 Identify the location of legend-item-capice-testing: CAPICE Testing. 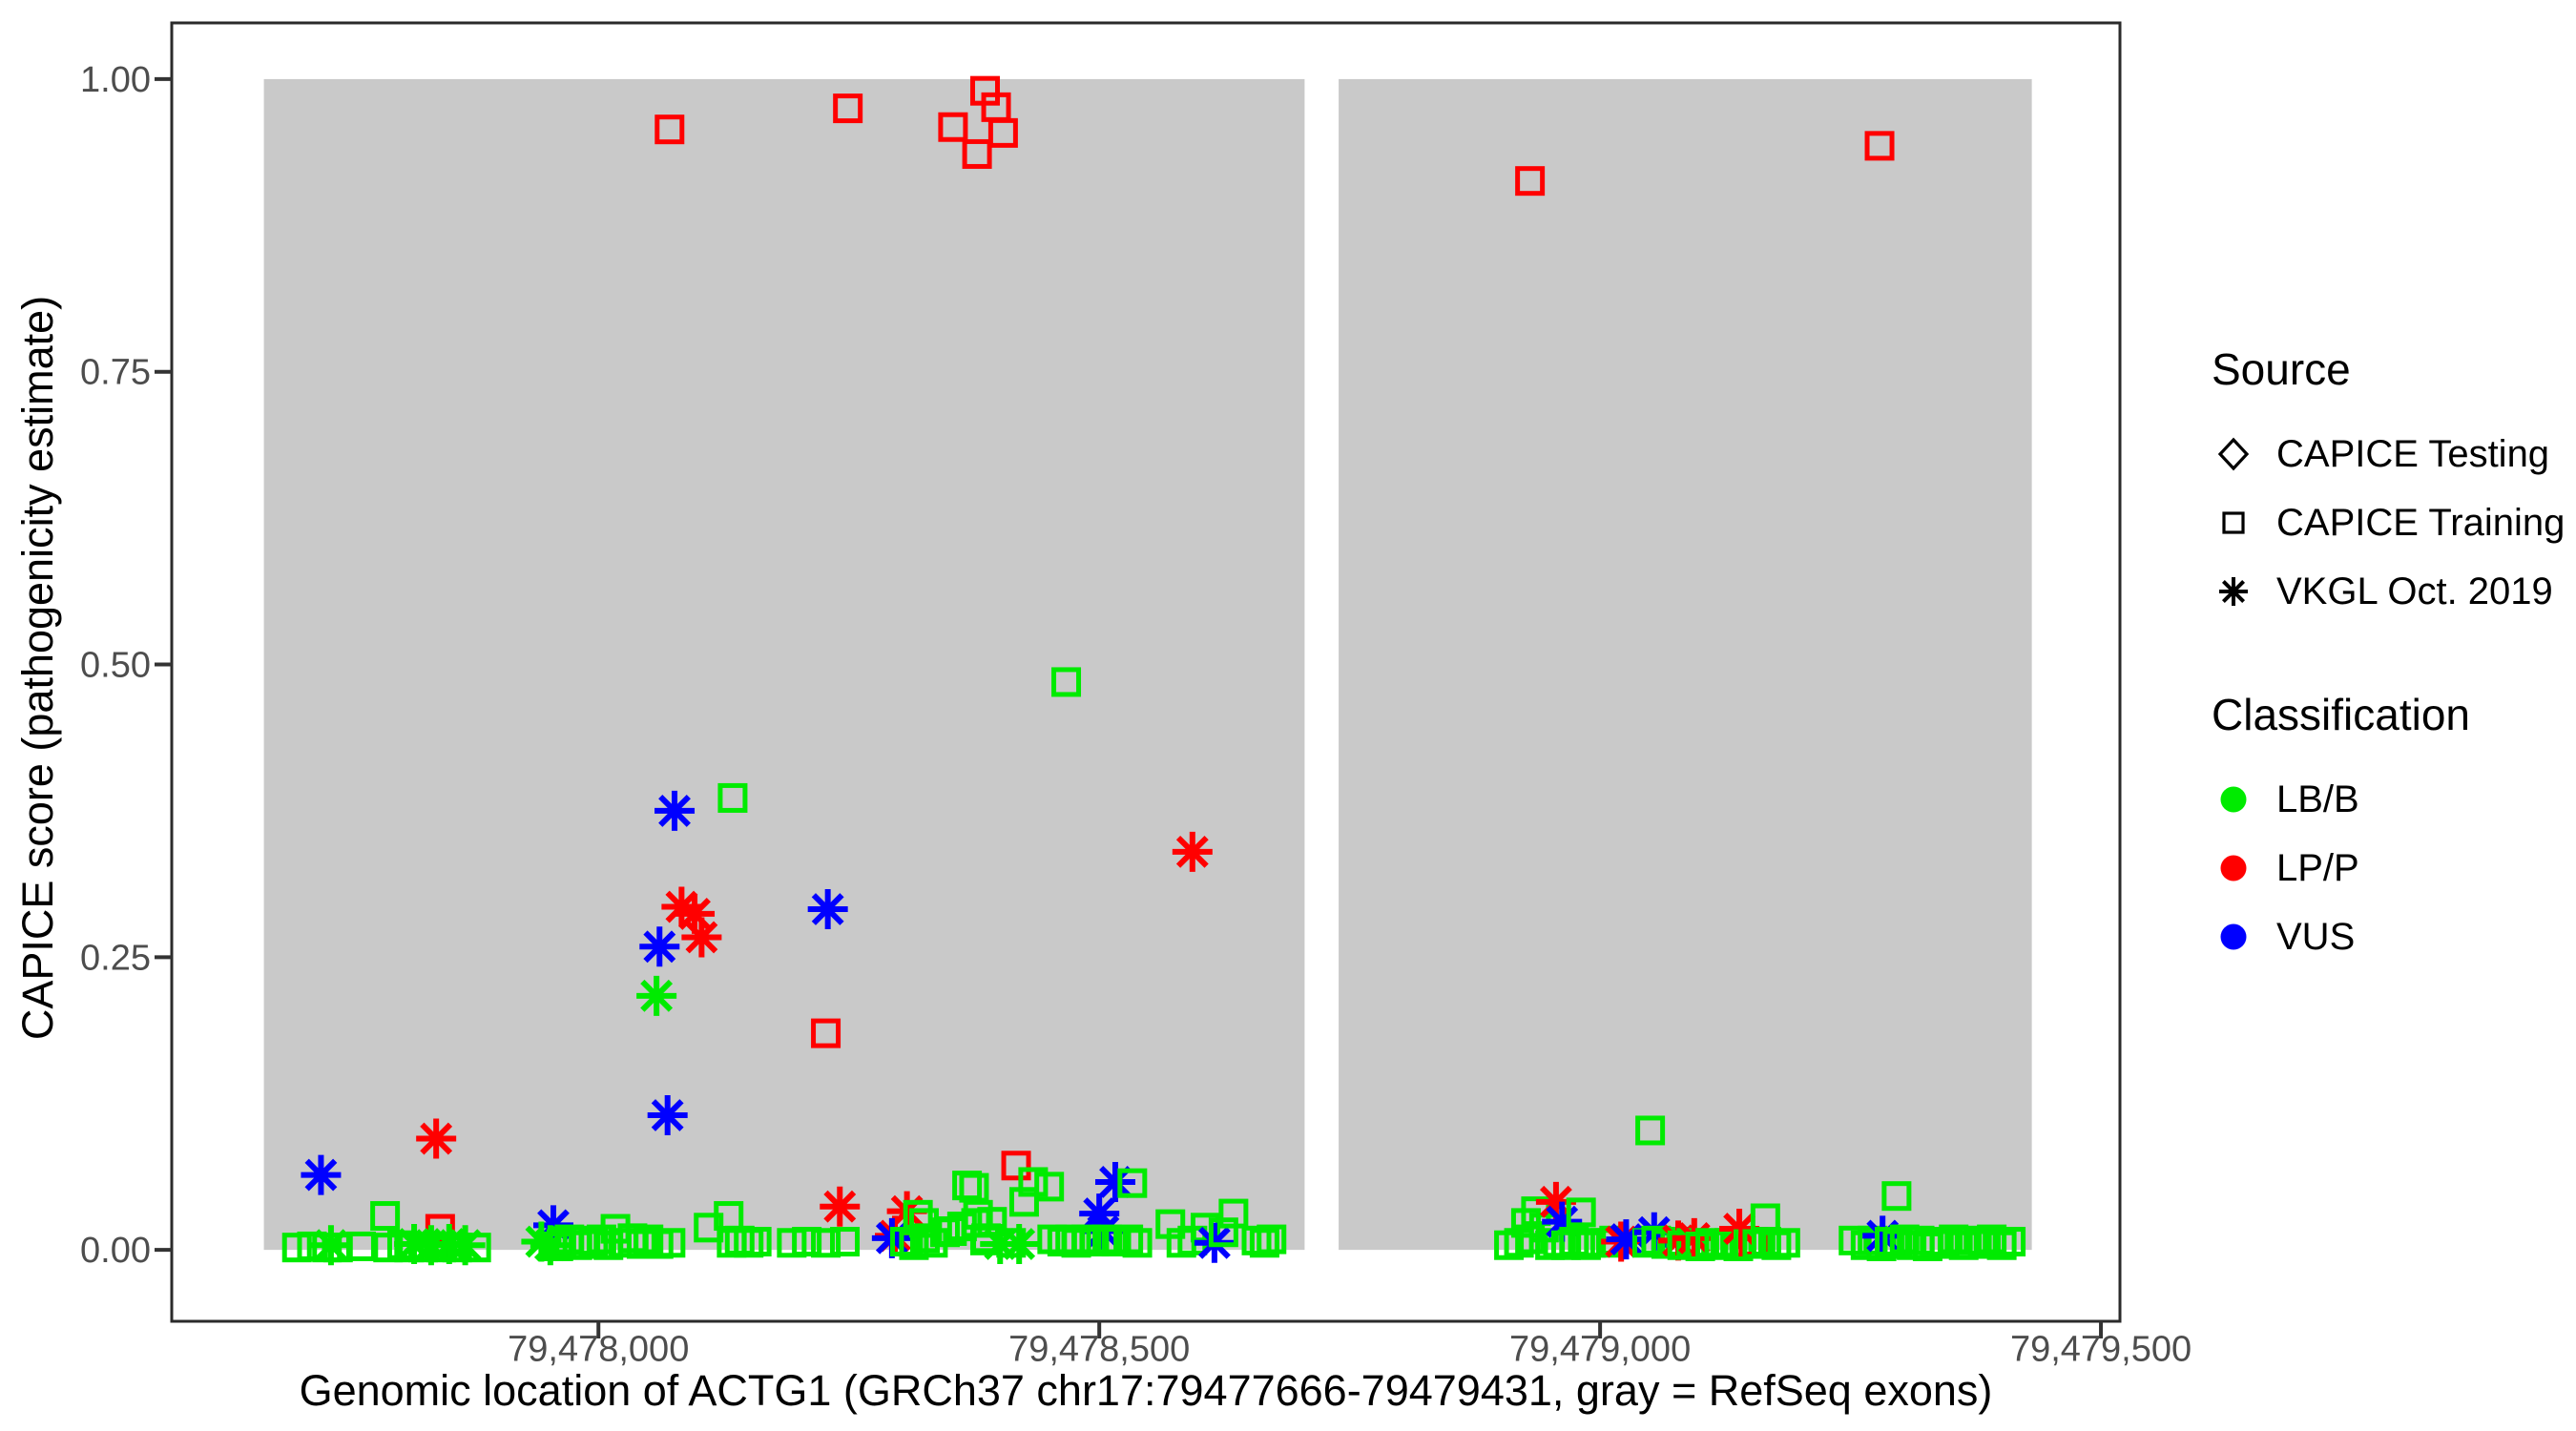
(2388, 454).